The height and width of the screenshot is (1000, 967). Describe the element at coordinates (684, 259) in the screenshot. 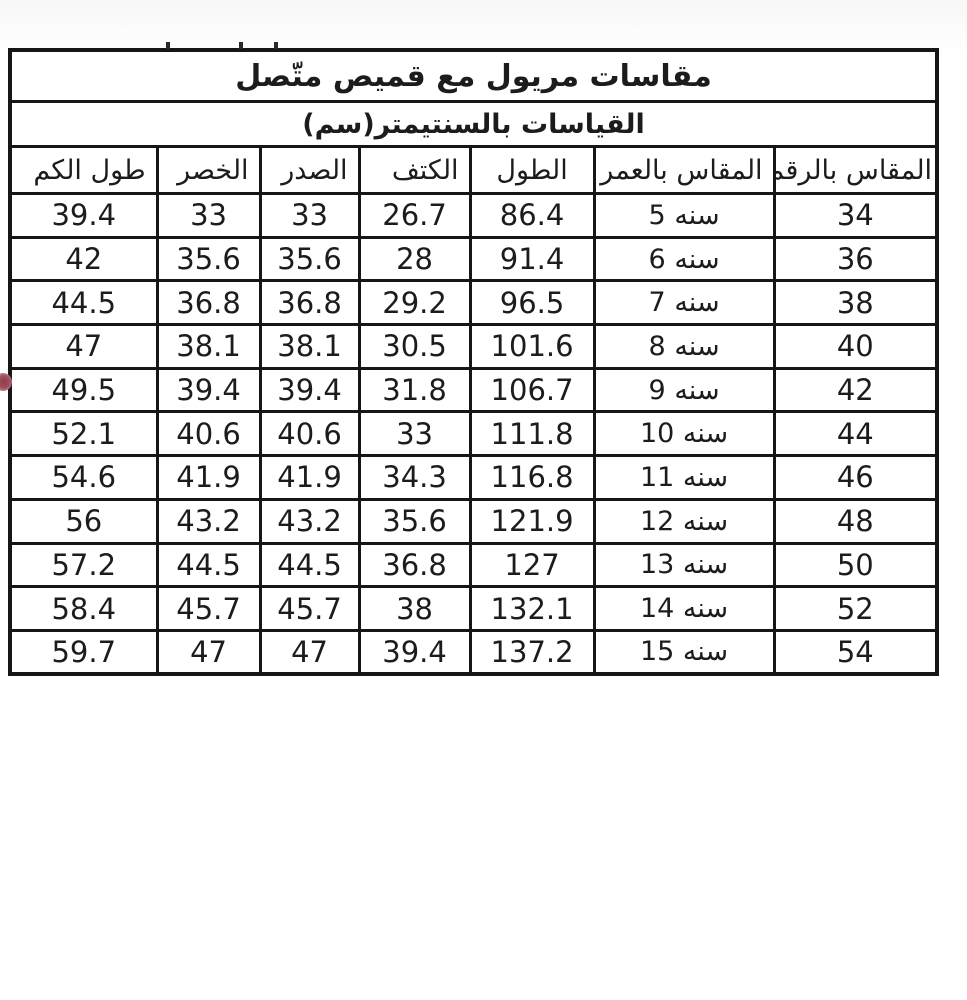

I see `age-cell: سنه 6` at that location.